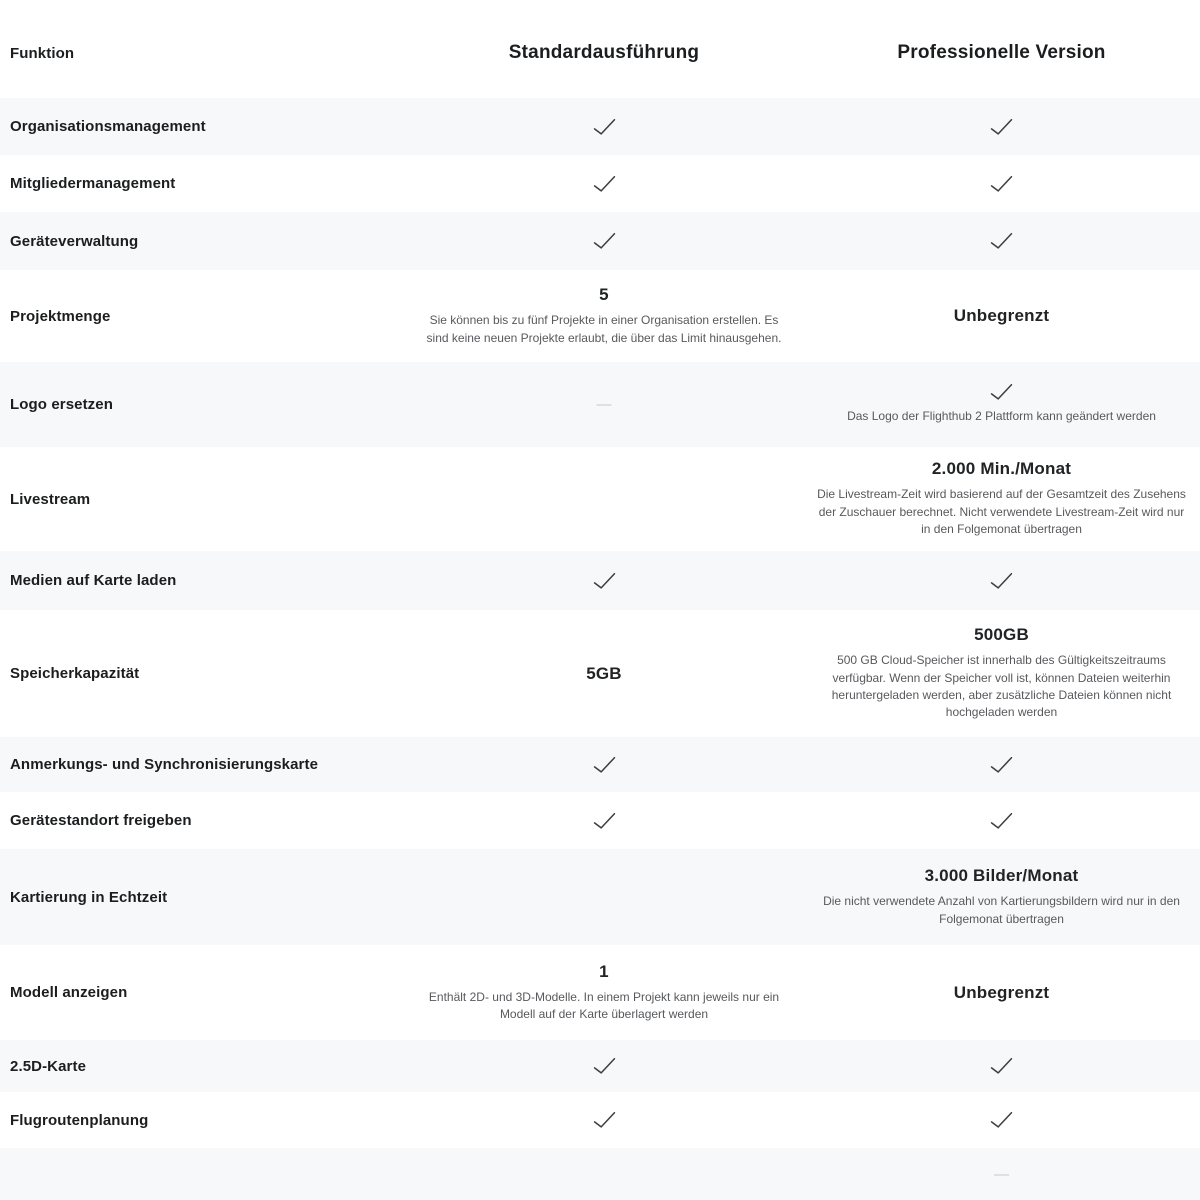  What do you see at coordinates (202, 1066) in the screenshot?
I see `feature-cell: 2.5D-Karte` at bounding box center [202, 1066].